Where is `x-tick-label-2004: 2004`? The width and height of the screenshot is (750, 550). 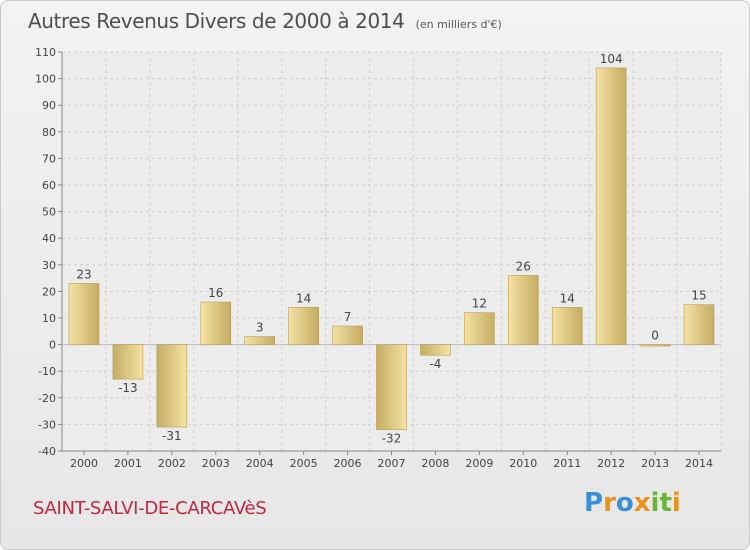 x-tick-label-2004: 2004 is located at coordinates (260, 463).